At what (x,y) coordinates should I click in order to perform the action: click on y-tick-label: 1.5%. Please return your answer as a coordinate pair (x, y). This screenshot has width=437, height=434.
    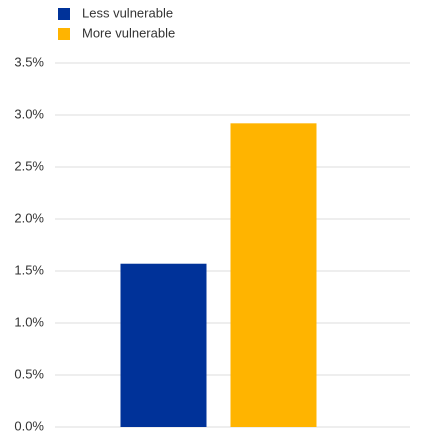
    Looking at the image, I should click on (29, 269).